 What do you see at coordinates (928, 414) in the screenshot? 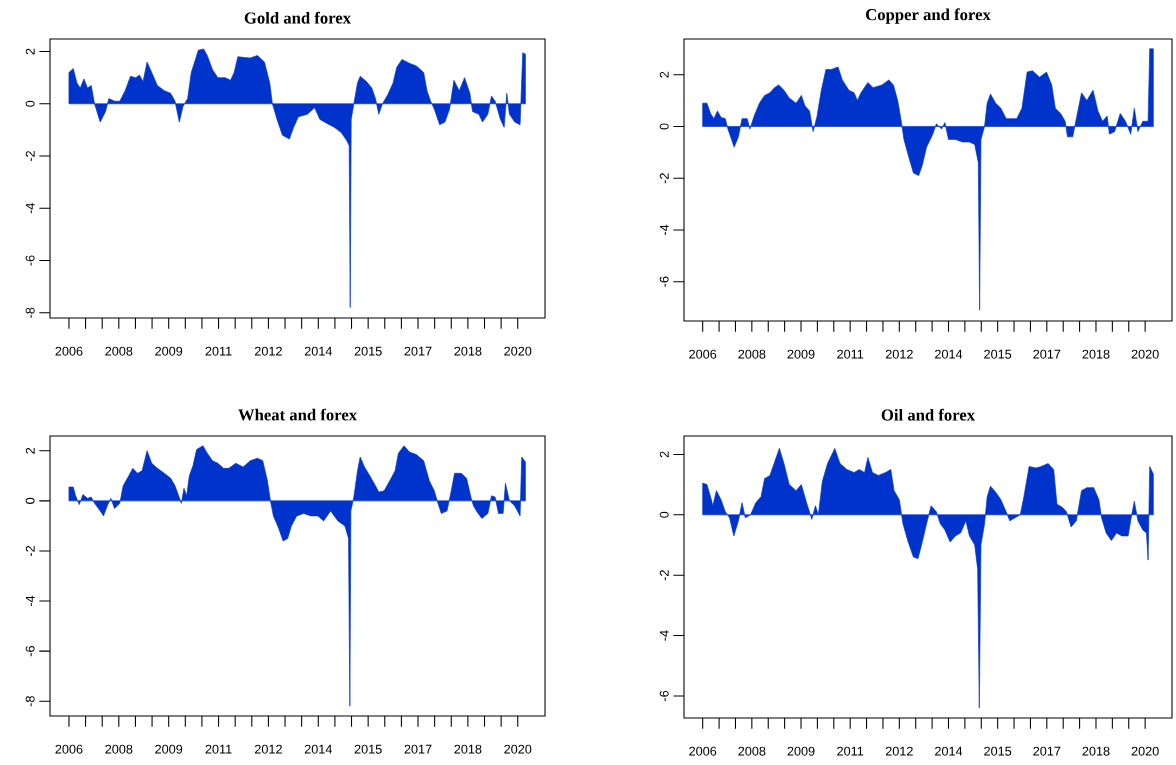
I see `chart-title: Oil and forex` at bounding box center [928, 414].